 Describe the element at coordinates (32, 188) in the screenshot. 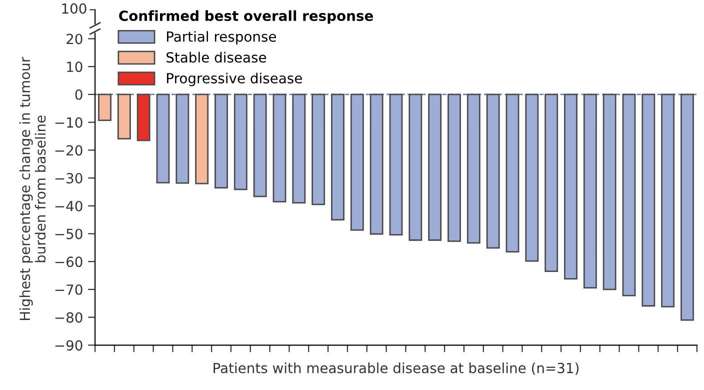

I see `y-axis-title: Highest percentage change in tumour burden from baseline` at that location.